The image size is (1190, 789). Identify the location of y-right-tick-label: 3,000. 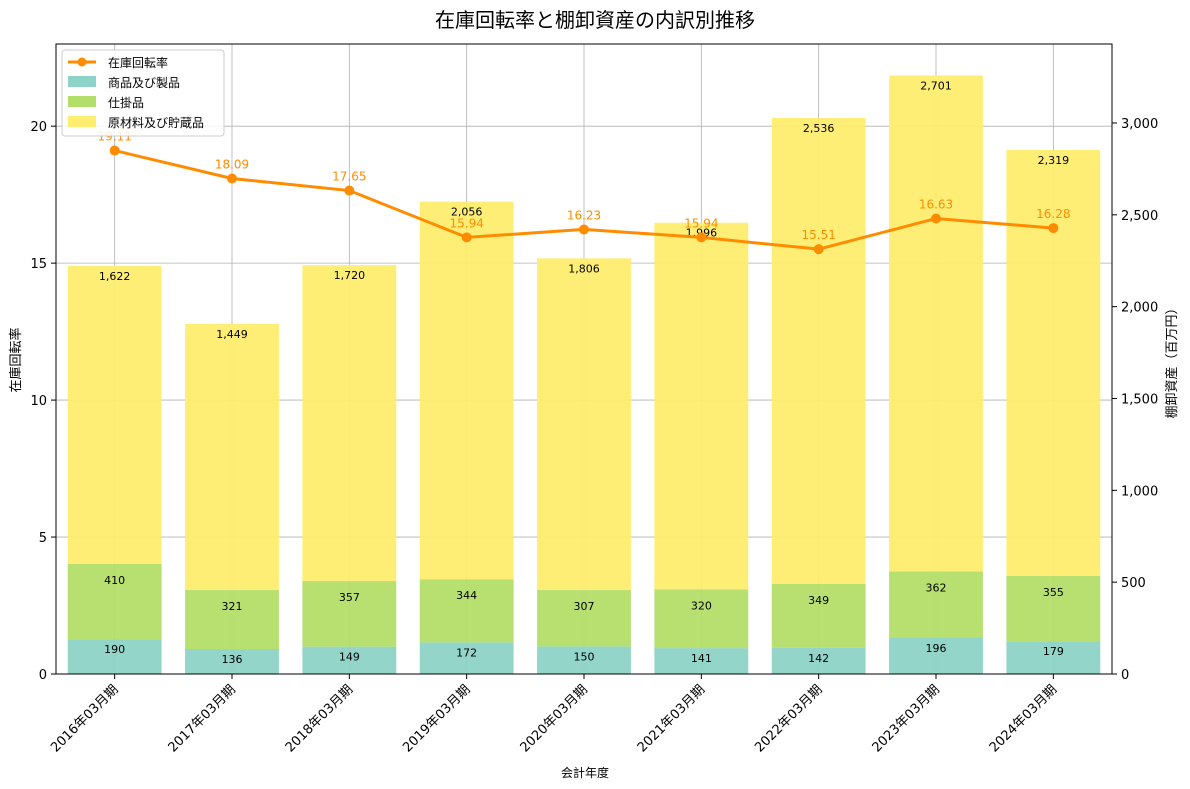
(1139, 124).